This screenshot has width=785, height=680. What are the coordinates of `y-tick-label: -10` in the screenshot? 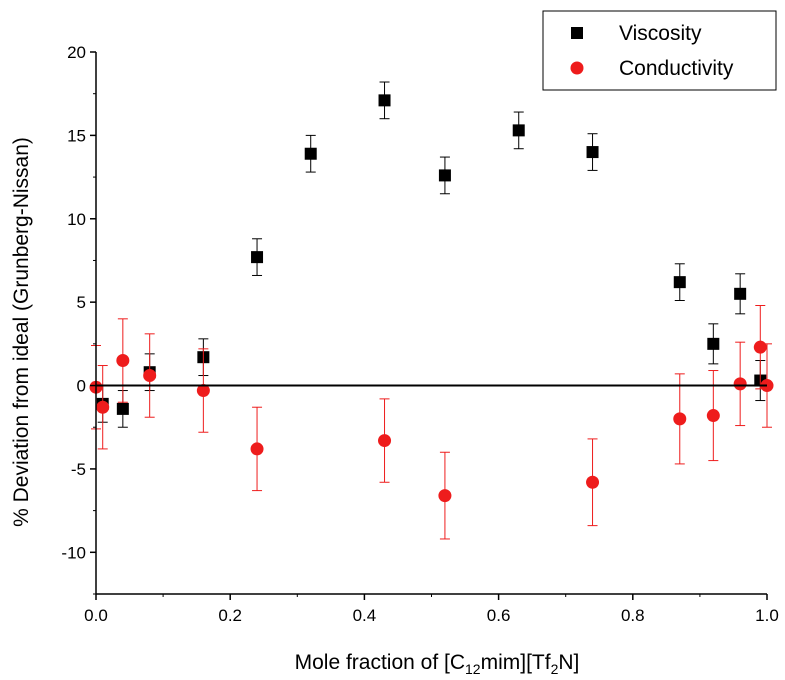 It's located at (73, 552).